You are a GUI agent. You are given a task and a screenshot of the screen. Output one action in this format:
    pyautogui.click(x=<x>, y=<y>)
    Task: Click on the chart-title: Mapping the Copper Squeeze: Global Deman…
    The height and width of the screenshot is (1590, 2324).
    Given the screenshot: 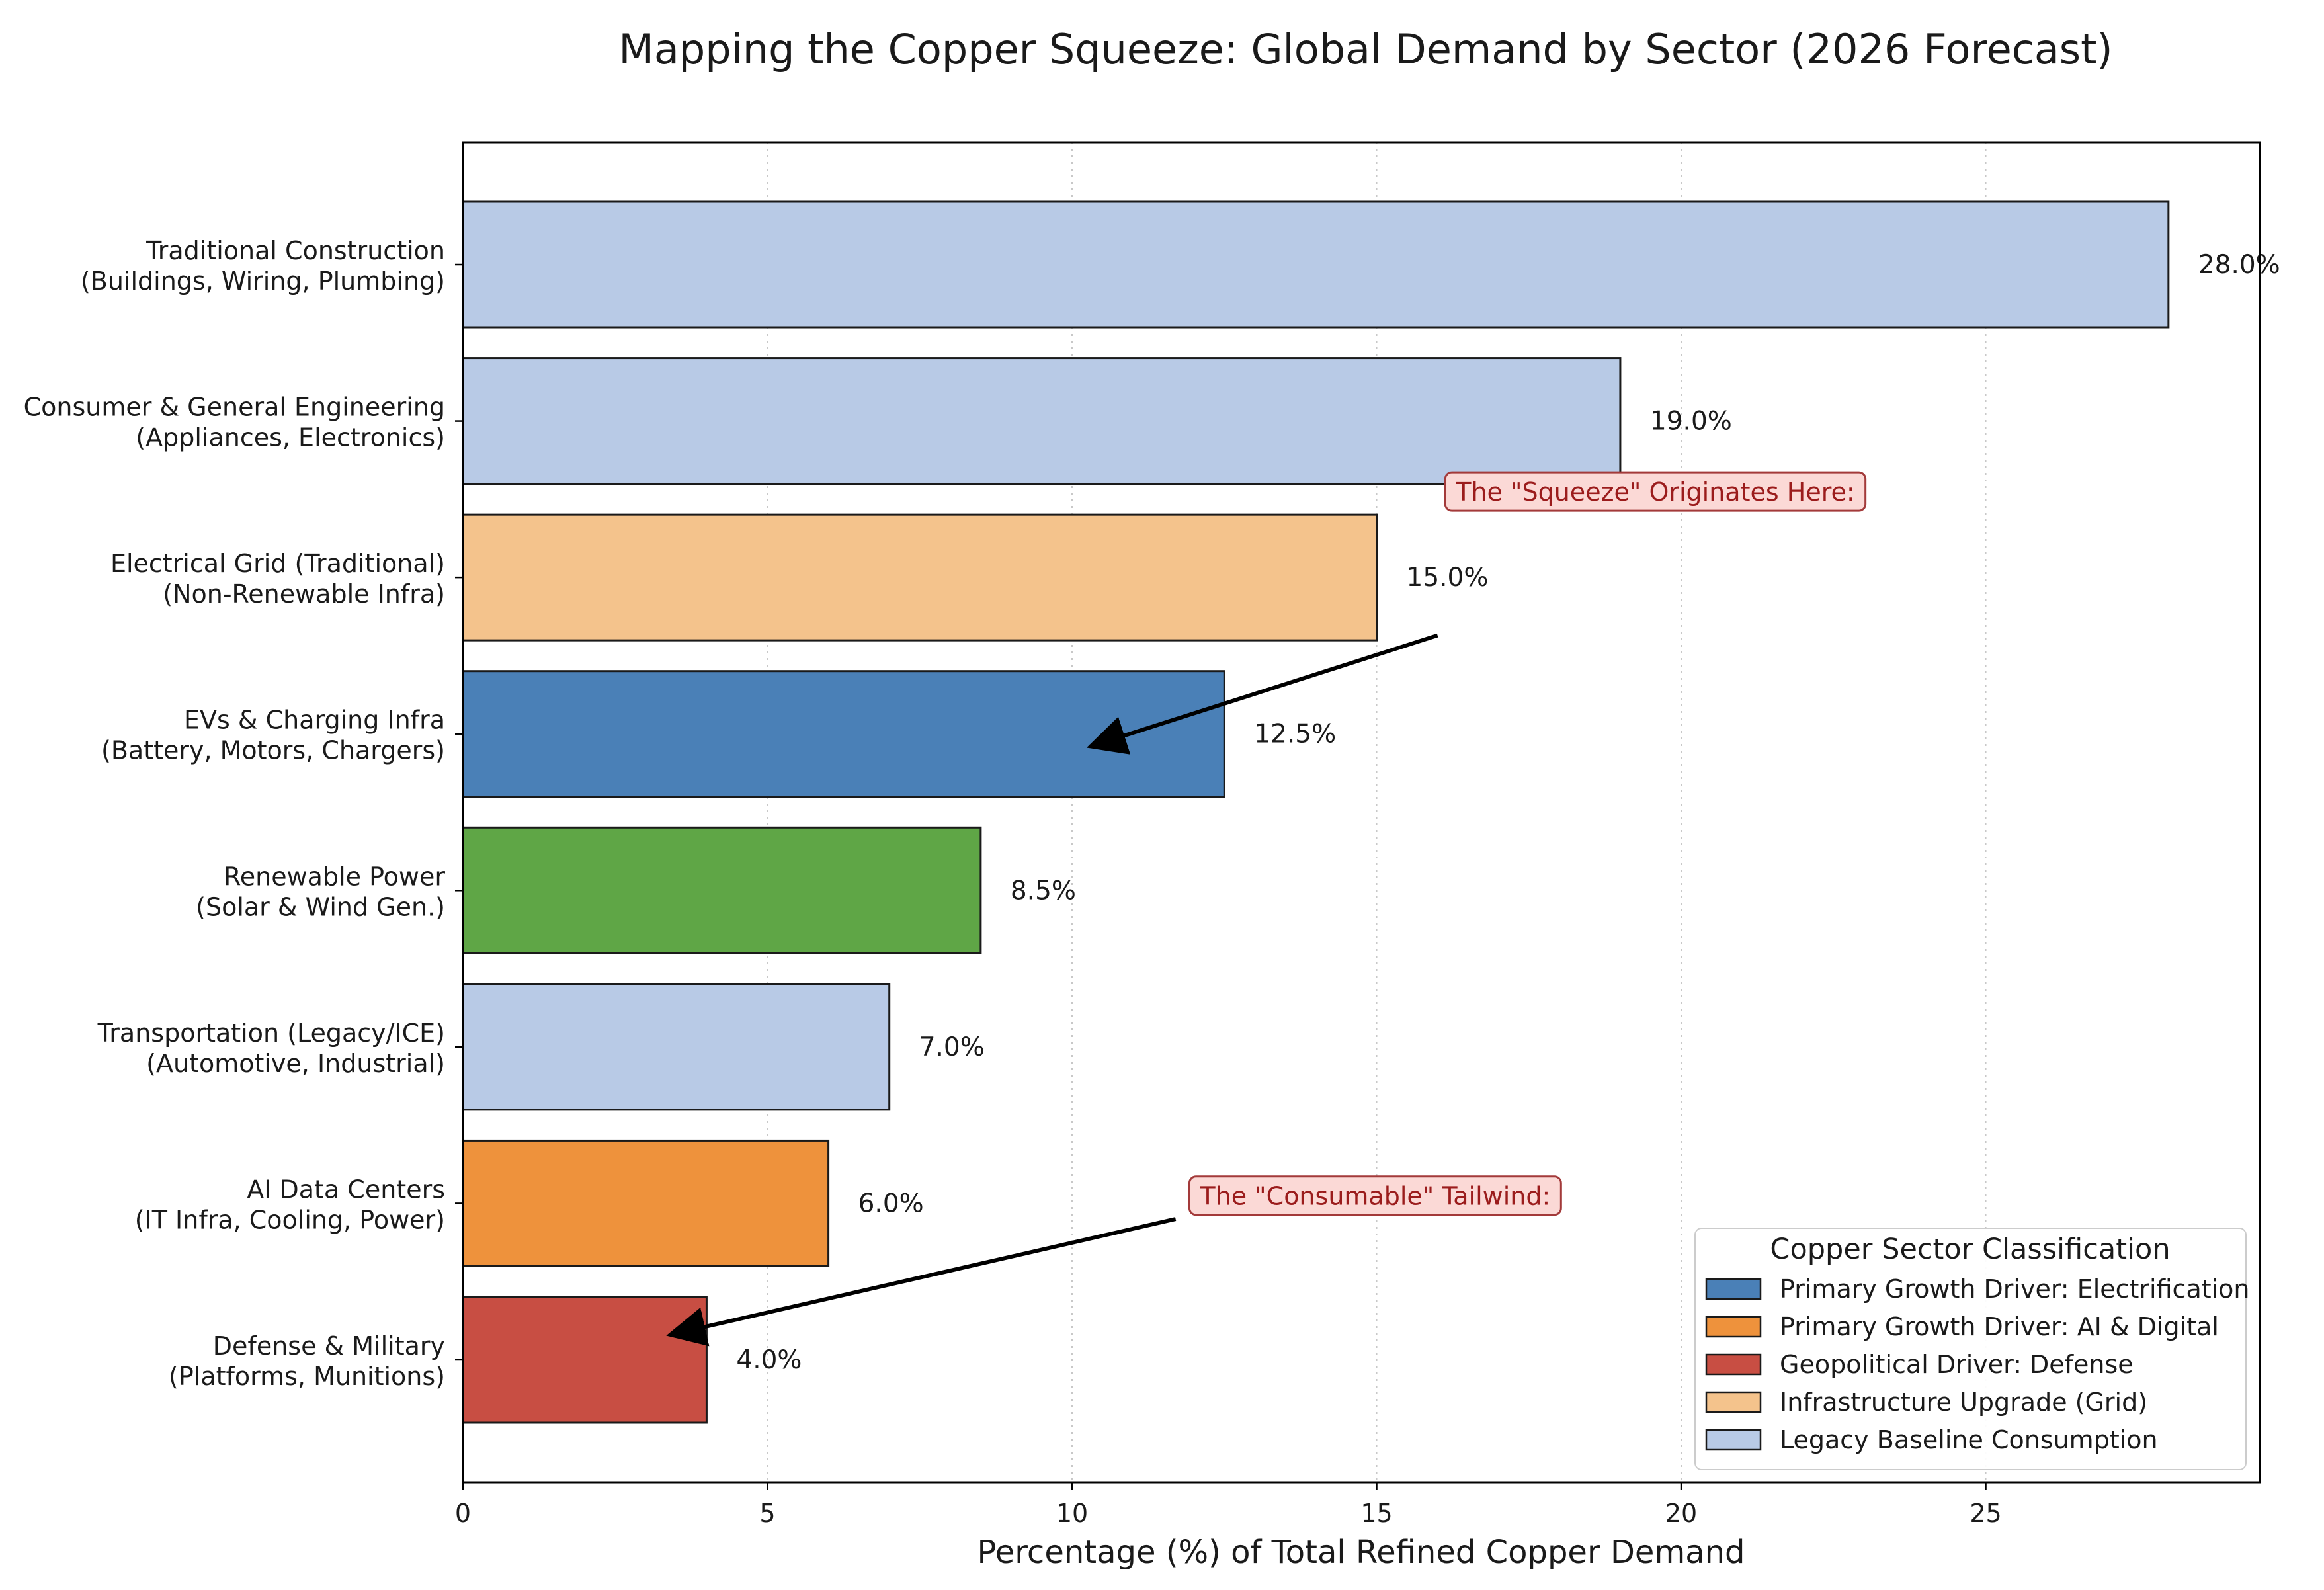 What is the action you would take?
    pyautogui.click(x=1365, y=49)
    